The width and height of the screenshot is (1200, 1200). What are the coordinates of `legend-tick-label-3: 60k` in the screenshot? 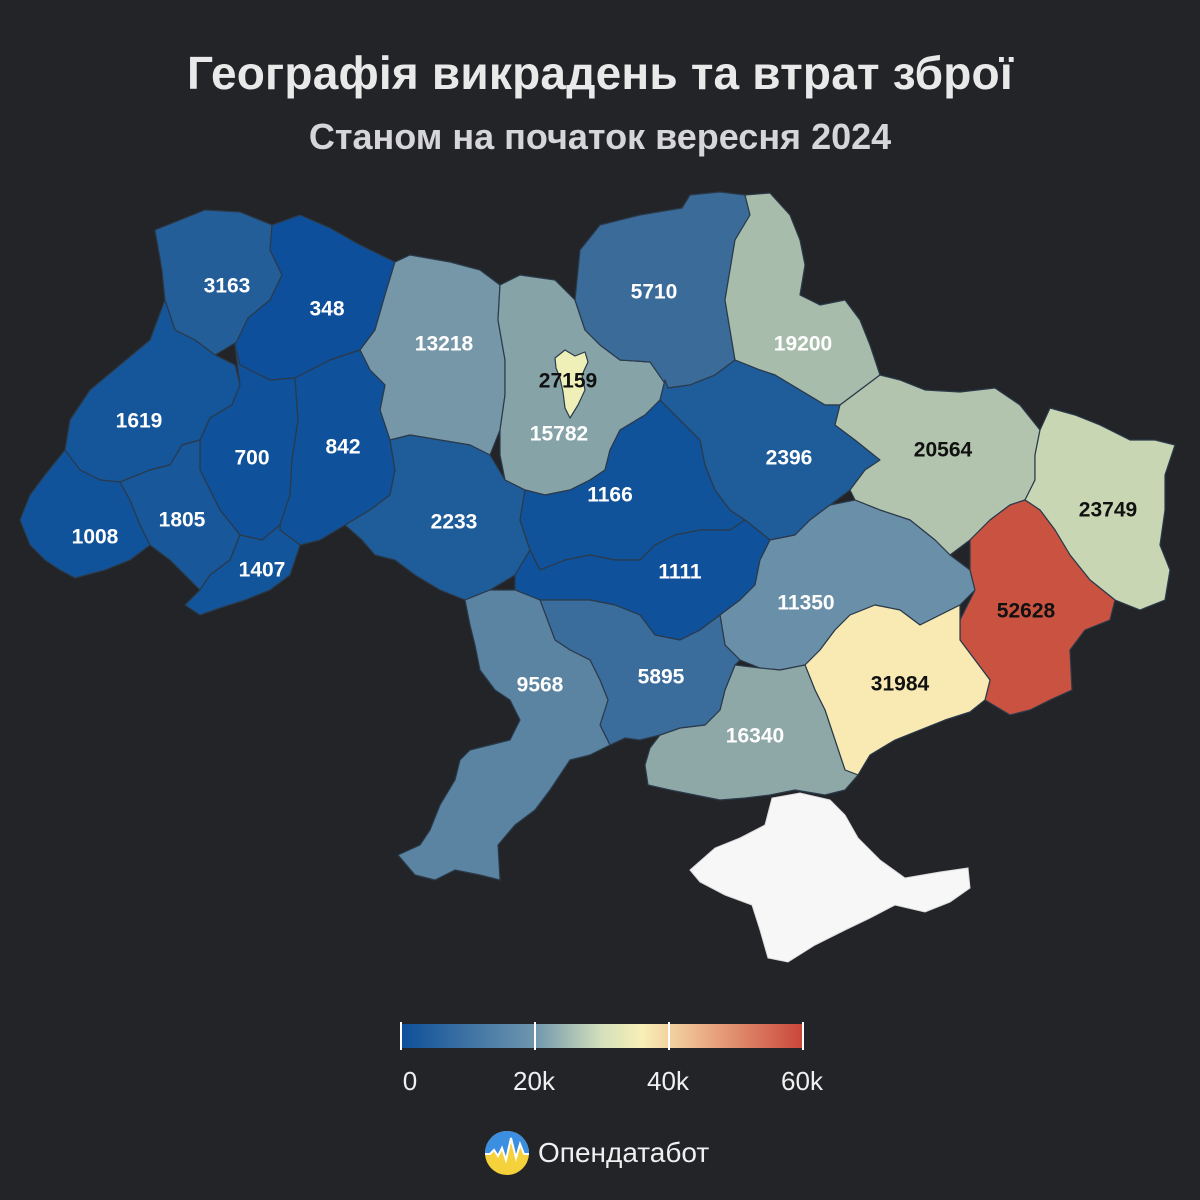 It's located at (802, 1081).